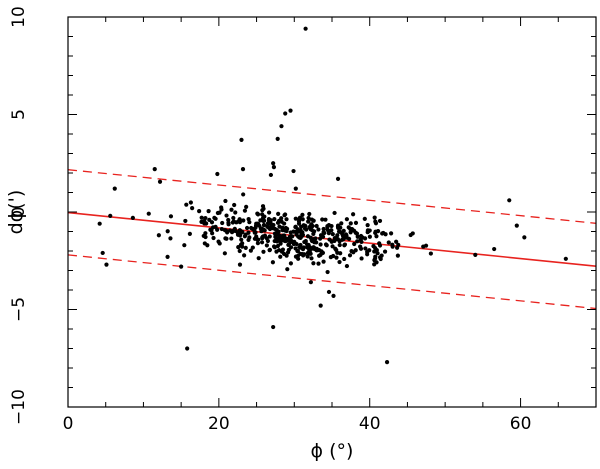 The height and width of the screenshot is (469, 600). Describe the element at coordinates (19, 309) in the screenshot. I see `y-tick-label: −5` at that location.